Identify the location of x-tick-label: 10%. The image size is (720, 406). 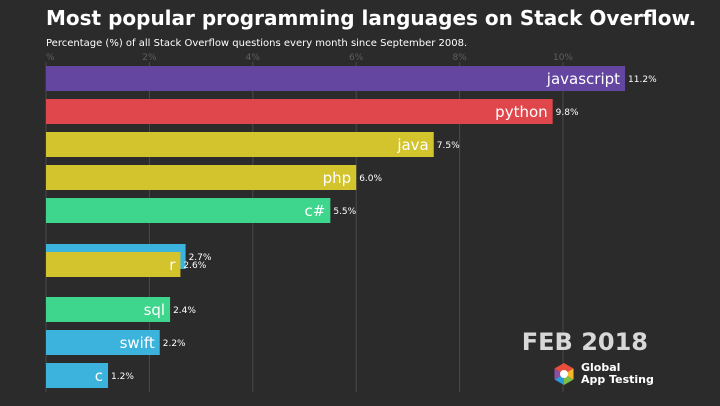
(563, 58).